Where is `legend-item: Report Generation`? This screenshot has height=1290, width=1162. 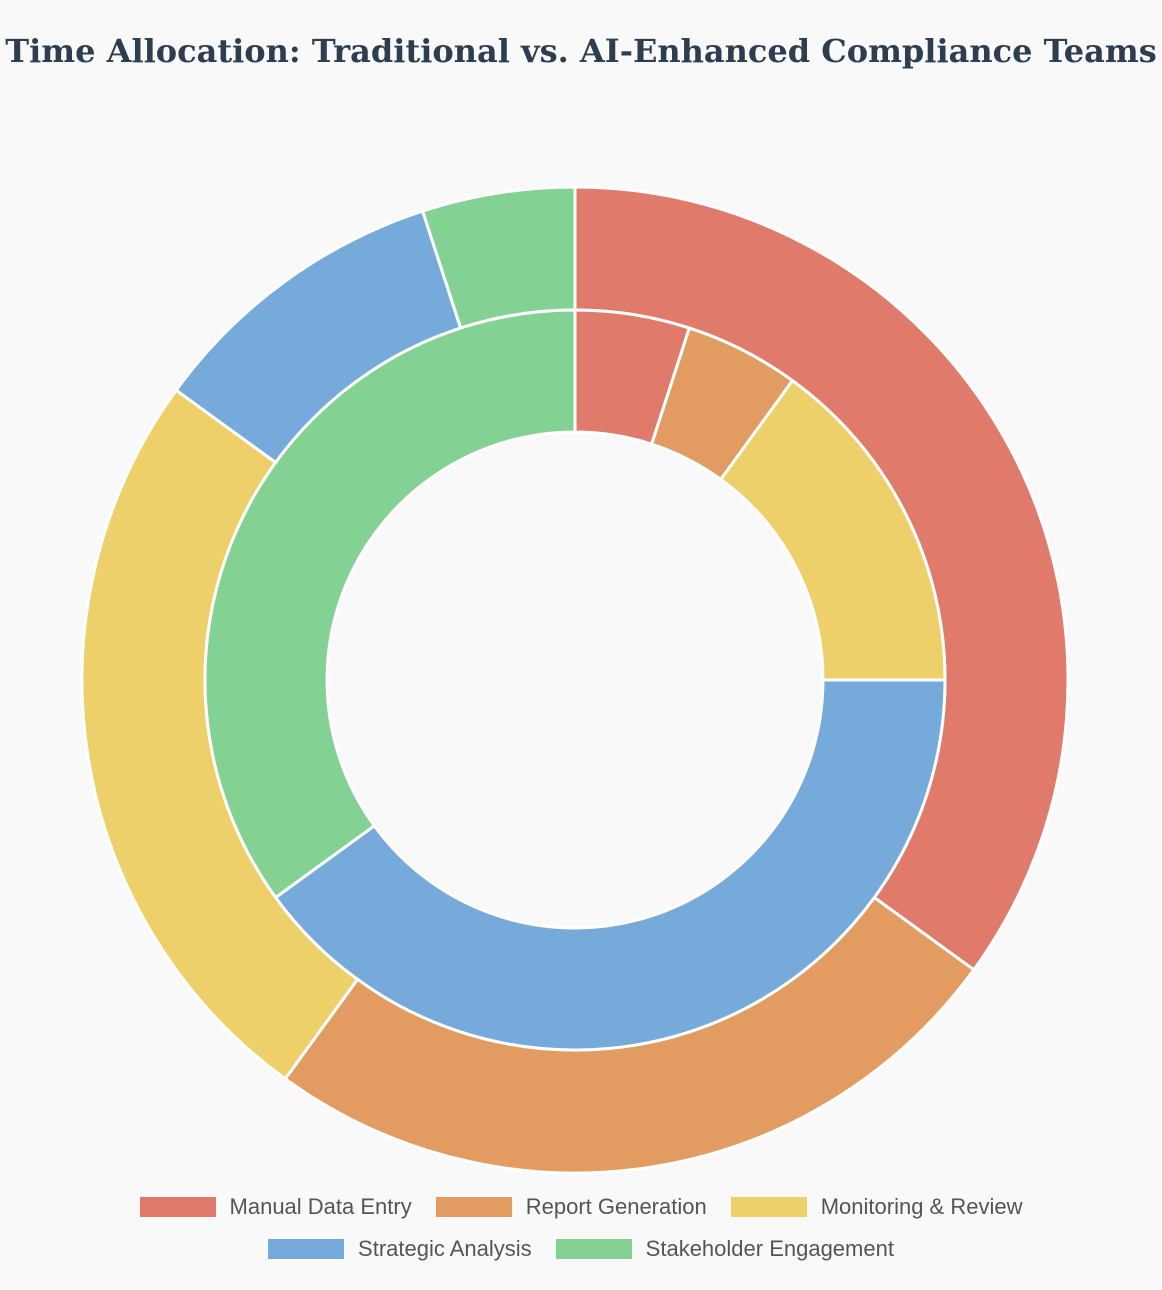
legend-item: Report Generation is located at coordinates (571, 1207).